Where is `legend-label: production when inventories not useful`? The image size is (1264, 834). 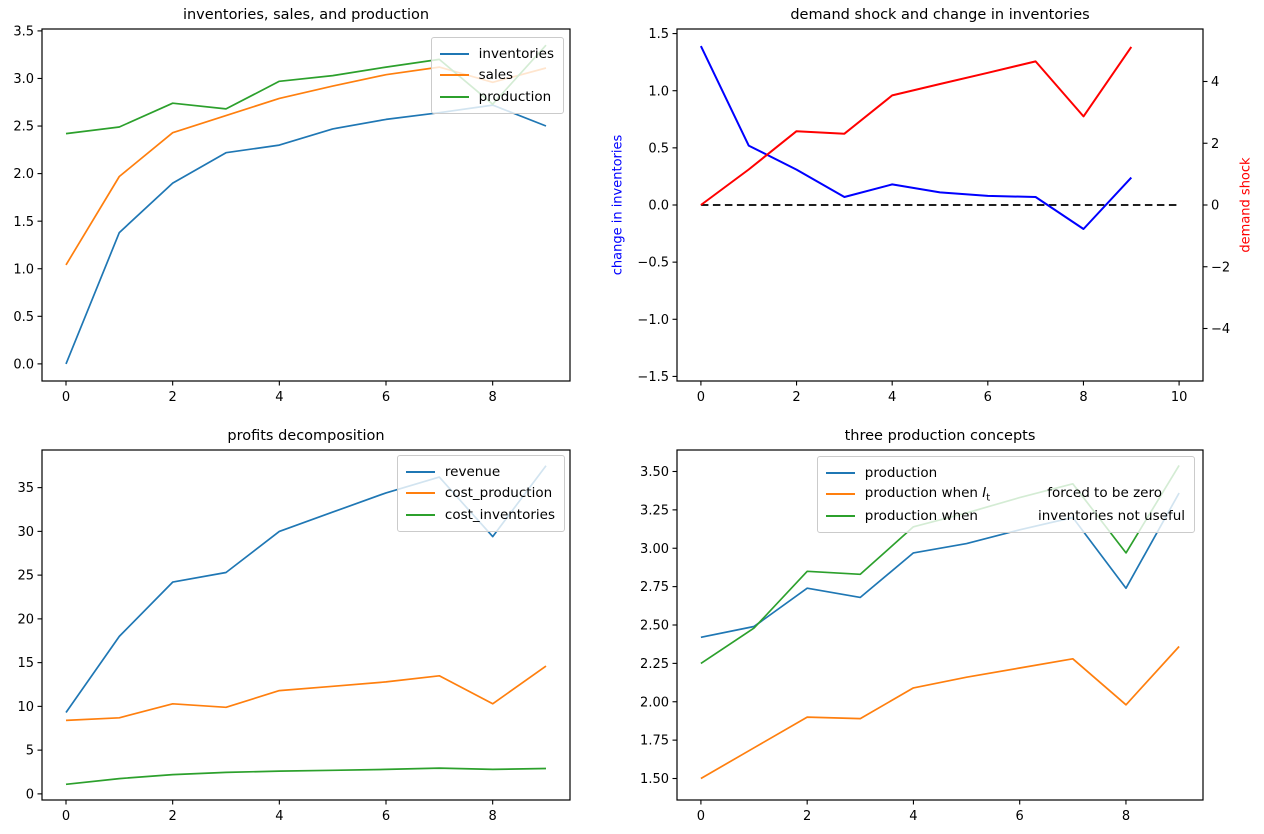 legend-label: production when inventories not useful is located at coordinates (1024, 515).